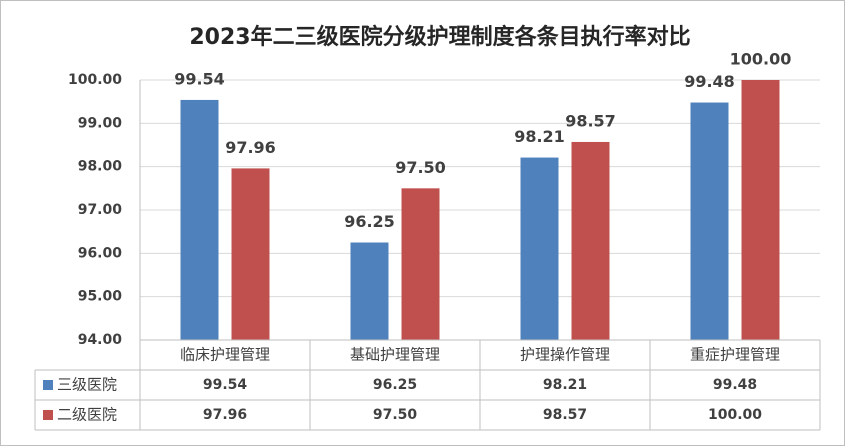  What do you see at coordinates (395, 355) in the screenshot?
I see `x-tick-label: 基础护理管理` at bounding box center [395, 355].